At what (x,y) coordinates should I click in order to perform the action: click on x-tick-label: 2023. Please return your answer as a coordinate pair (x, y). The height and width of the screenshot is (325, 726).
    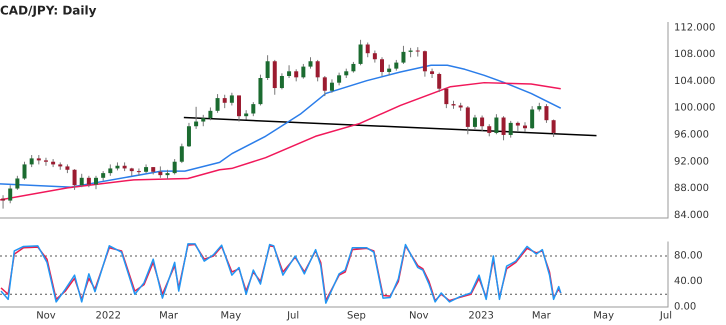
    Looking at the image, I should click on (481, 316).